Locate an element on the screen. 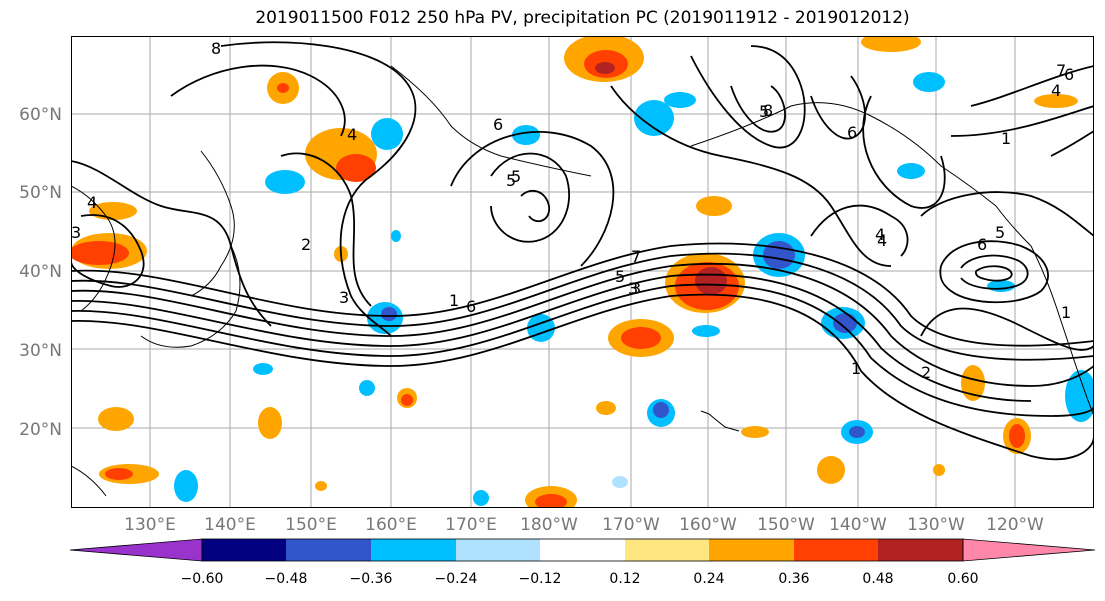 The image size is (1105, 601). colorbar-tick: 0.60 is located at coordinates (963, 579).